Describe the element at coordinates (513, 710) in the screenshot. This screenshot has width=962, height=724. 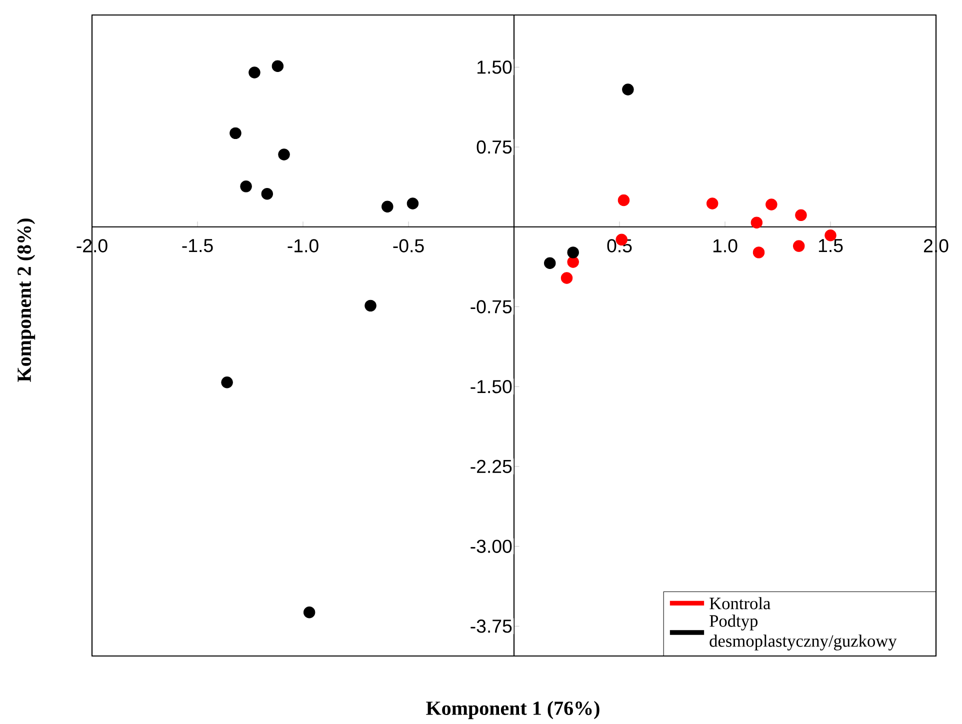
I see `x-axis-title: Komponent 1 (76%)` at that location.